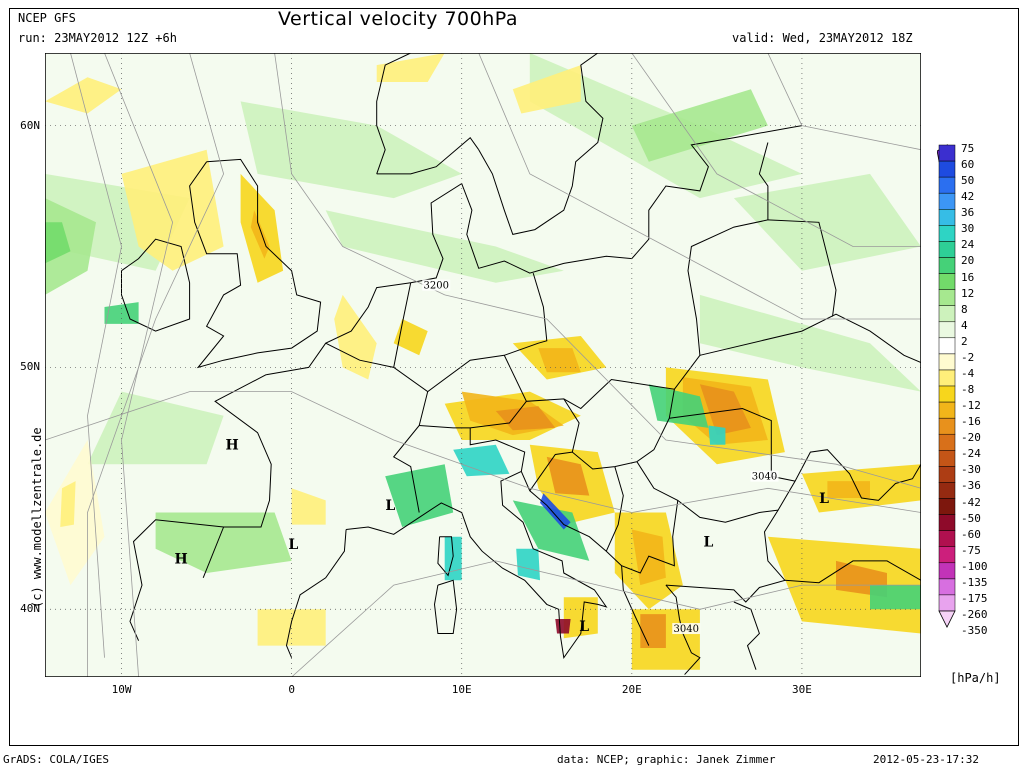  Describe the element at coordinates (968, 390) in the screenshot. I see `colorbar-tick-label: -8` at that location.